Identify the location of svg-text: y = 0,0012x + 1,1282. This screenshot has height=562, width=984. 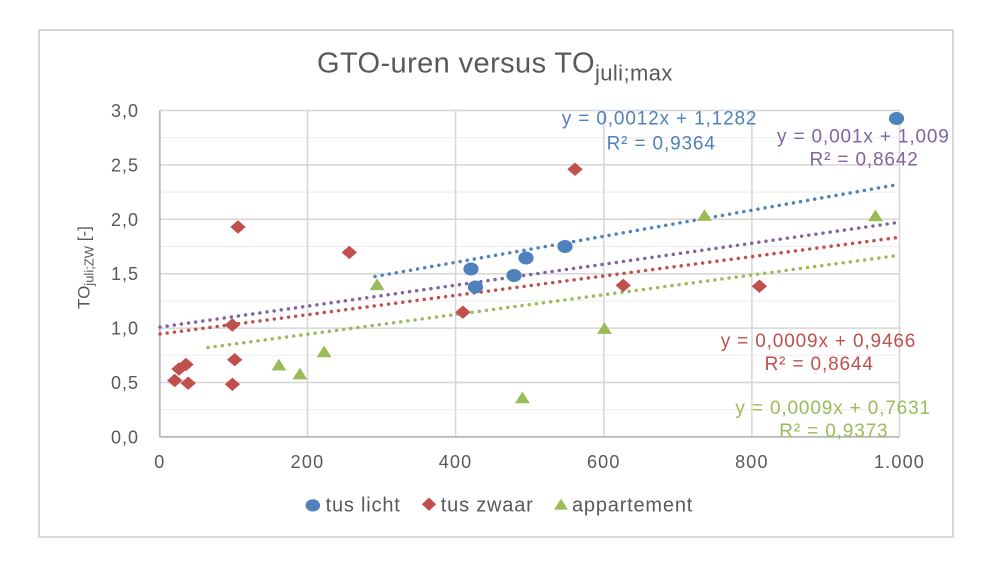
(660, 119).